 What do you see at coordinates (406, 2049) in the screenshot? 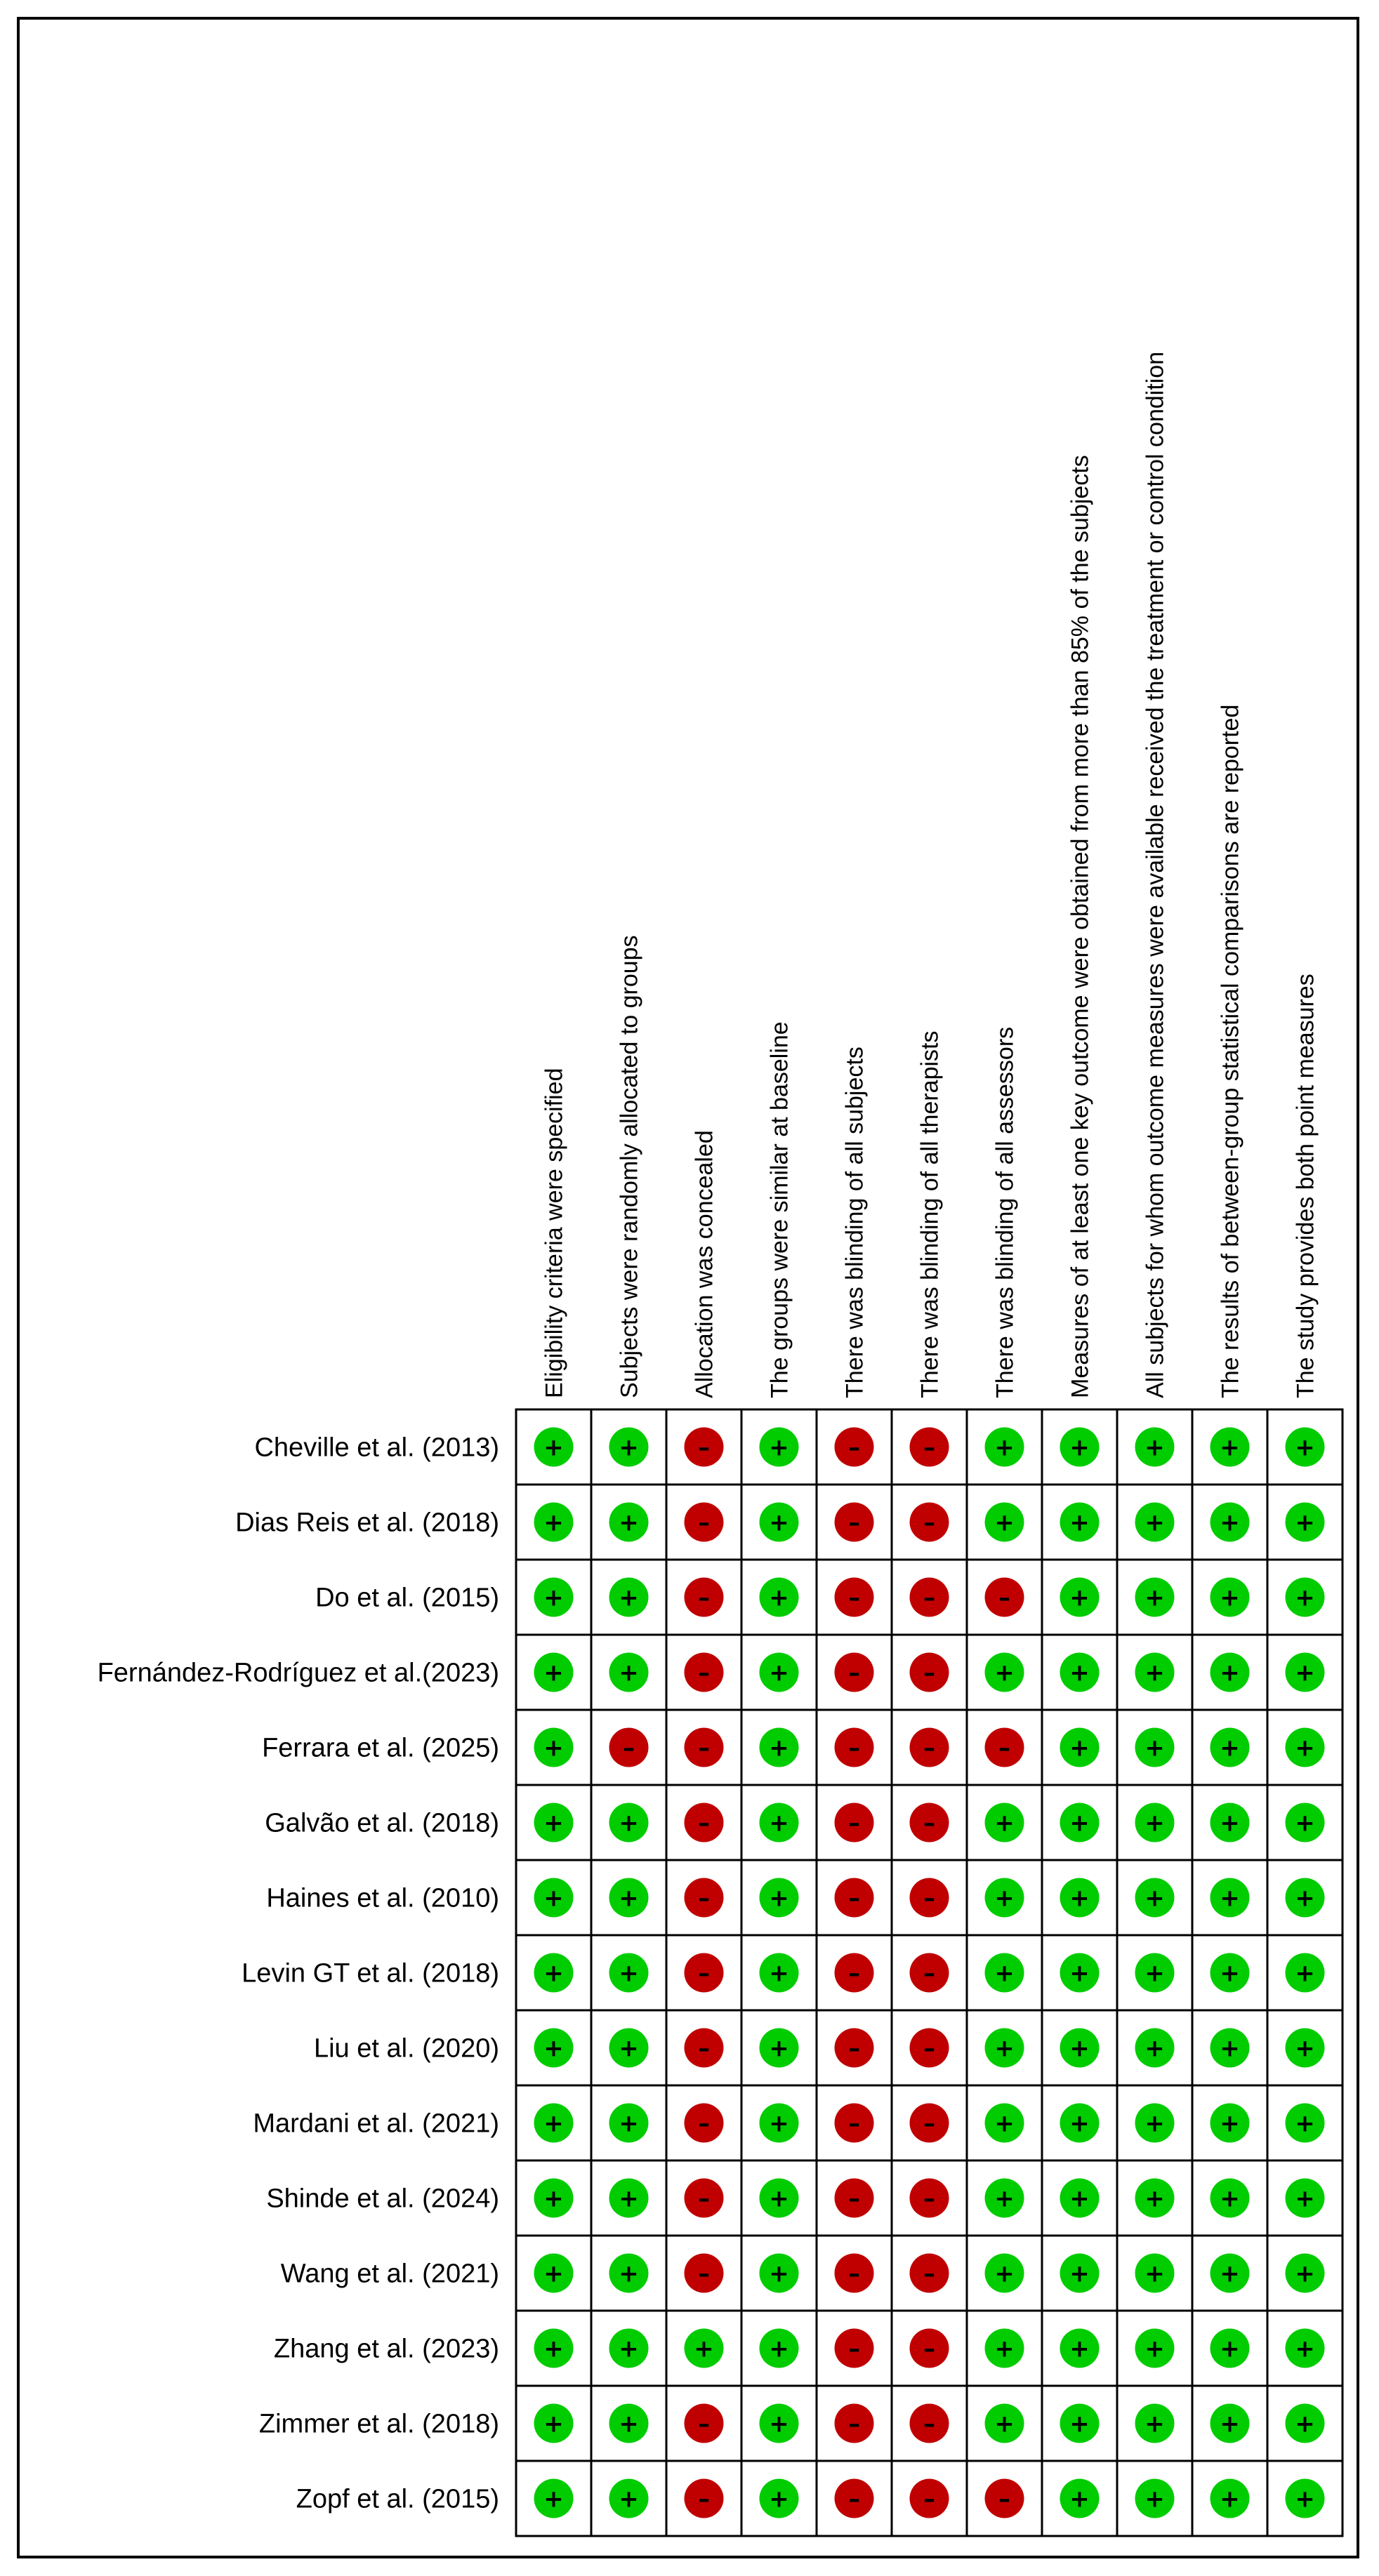
I see `study-label: Liu et al. (2020)` at bounding box center [406, 2049].